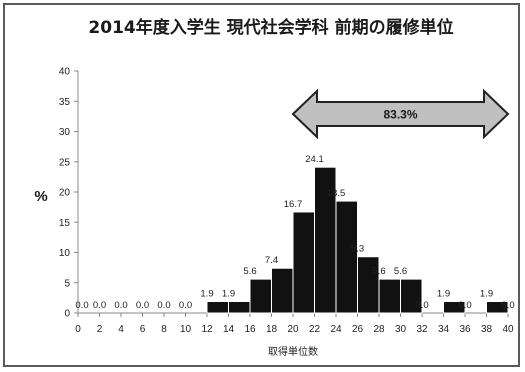 This screenshot has height=372, width=525. Describe the element at coordinates (336, 329) in the screenshot. I see `x-tick-label: 24` at that location.